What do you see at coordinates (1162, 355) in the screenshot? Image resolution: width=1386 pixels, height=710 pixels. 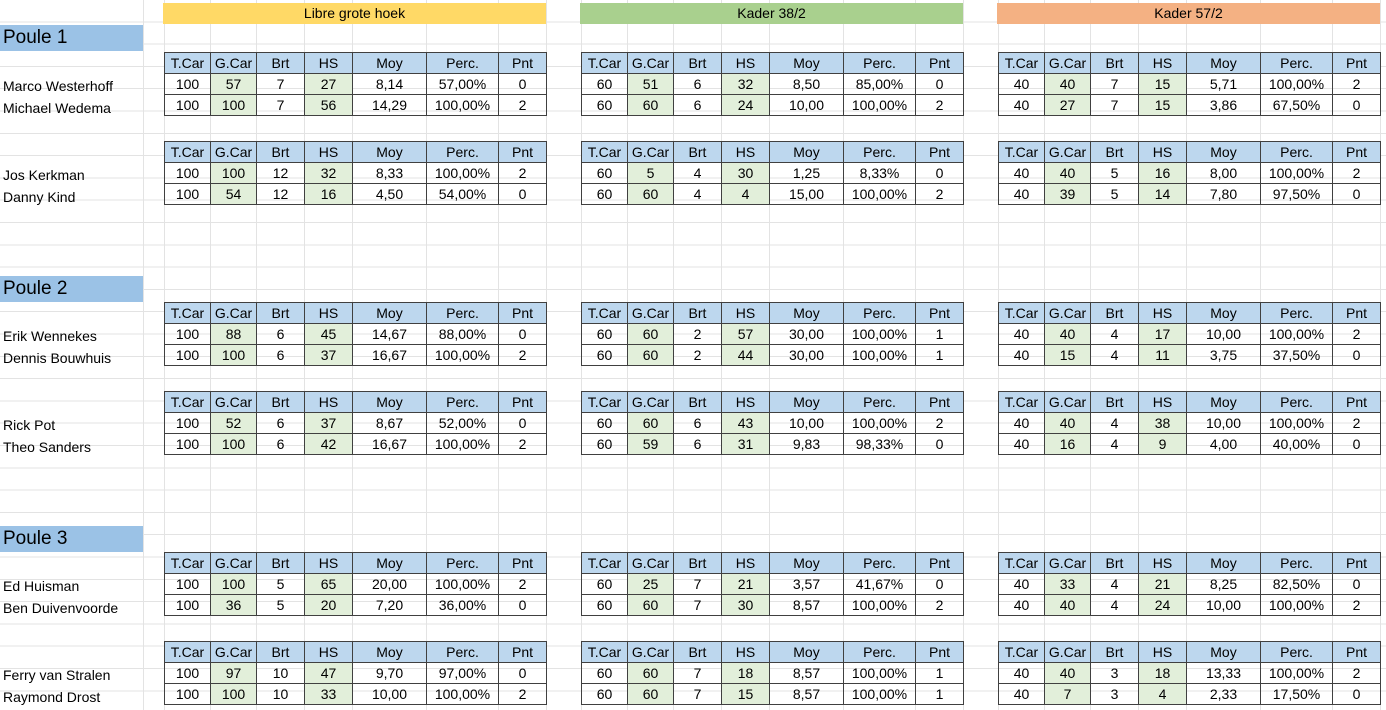 I see `score-cell: 11` at bounding box center [1162, 355].